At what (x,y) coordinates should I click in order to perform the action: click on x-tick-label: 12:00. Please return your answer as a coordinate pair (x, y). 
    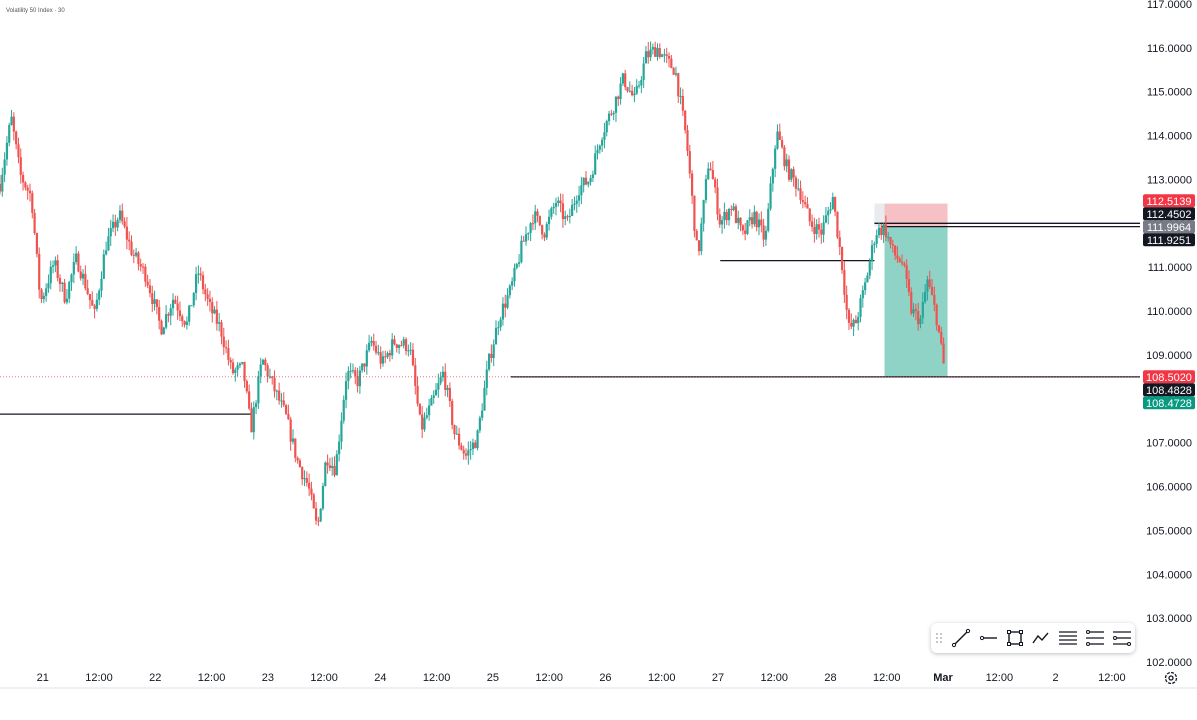
    Looking at the image, I should click on (99, 678).